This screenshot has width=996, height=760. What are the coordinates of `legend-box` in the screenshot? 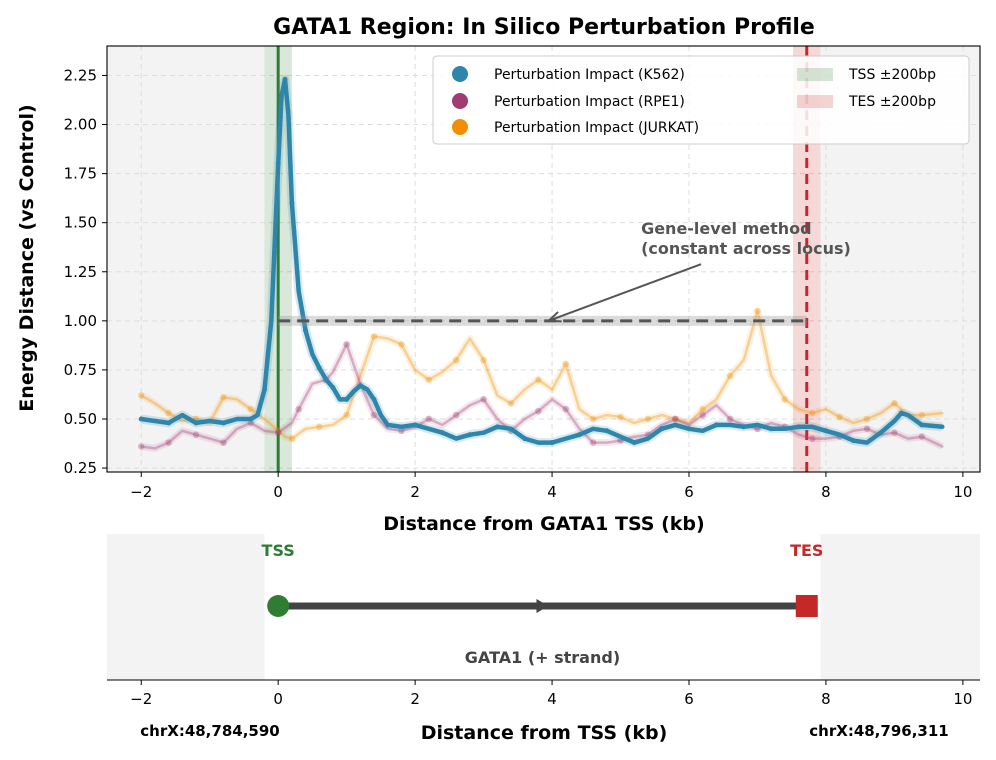 It's located at (701, 100).